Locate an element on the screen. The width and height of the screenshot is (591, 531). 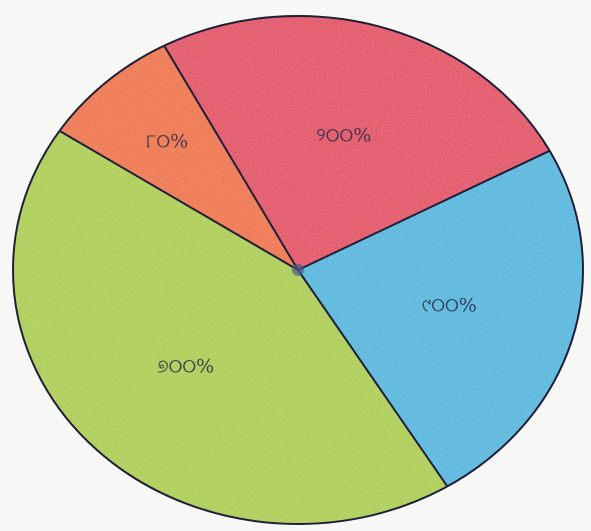
pie-center-dot is located at coordinates (298, 270).